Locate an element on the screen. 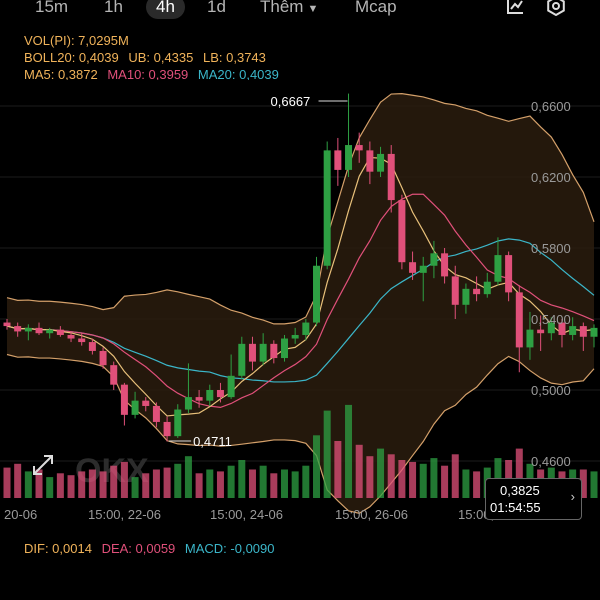  ma5-label: MA5: 0,3872 is located at coordinates (61, 74).